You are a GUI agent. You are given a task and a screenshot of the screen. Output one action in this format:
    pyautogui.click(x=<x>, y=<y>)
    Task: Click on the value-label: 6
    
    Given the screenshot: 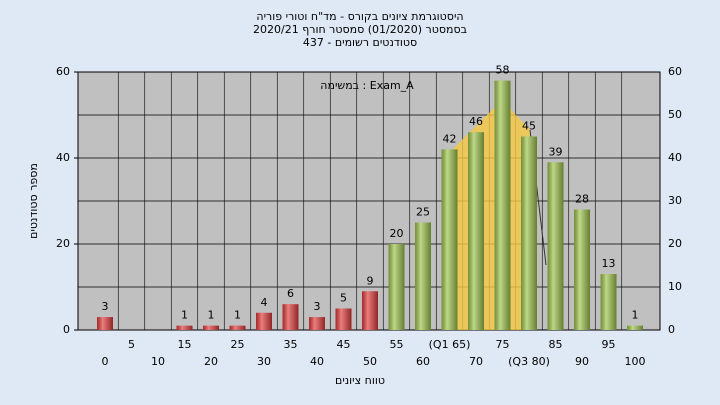 What is the action you would take?
    pyautogui.click(x=290, y=293)
    